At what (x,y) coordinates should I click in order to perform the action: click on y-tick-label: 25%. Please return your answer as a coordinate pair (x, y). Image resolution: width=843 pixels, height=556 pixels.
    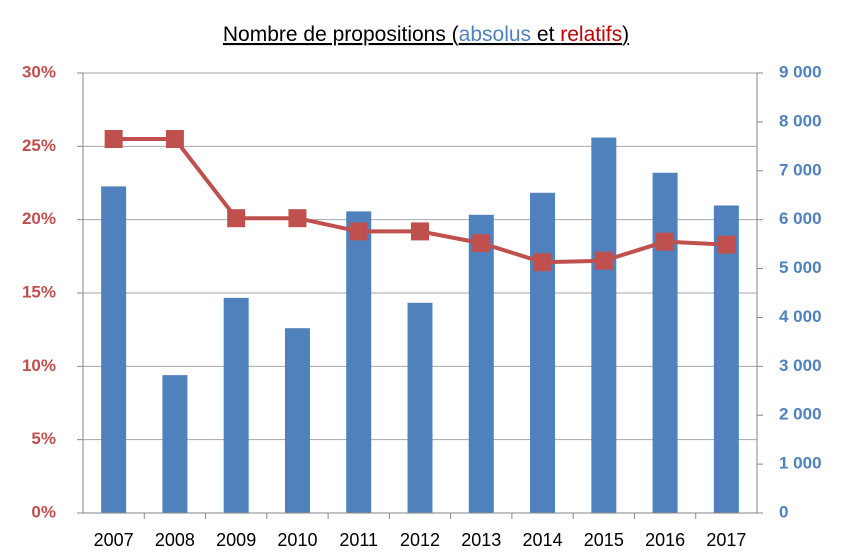
    Looking at the image, I should click on (39, 145).